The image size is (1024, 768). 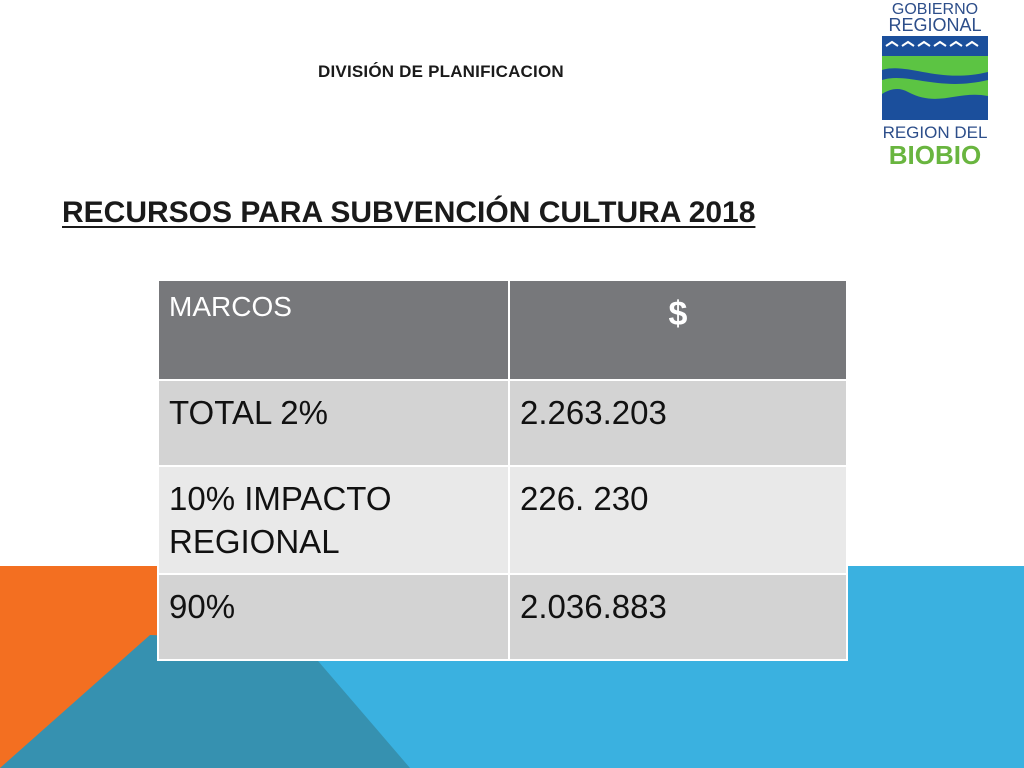 What do you see at coordinates (333, 423) in the screenshot?
I see `cell-marco: TOTAL 2%` at bounding box center [333, 423].